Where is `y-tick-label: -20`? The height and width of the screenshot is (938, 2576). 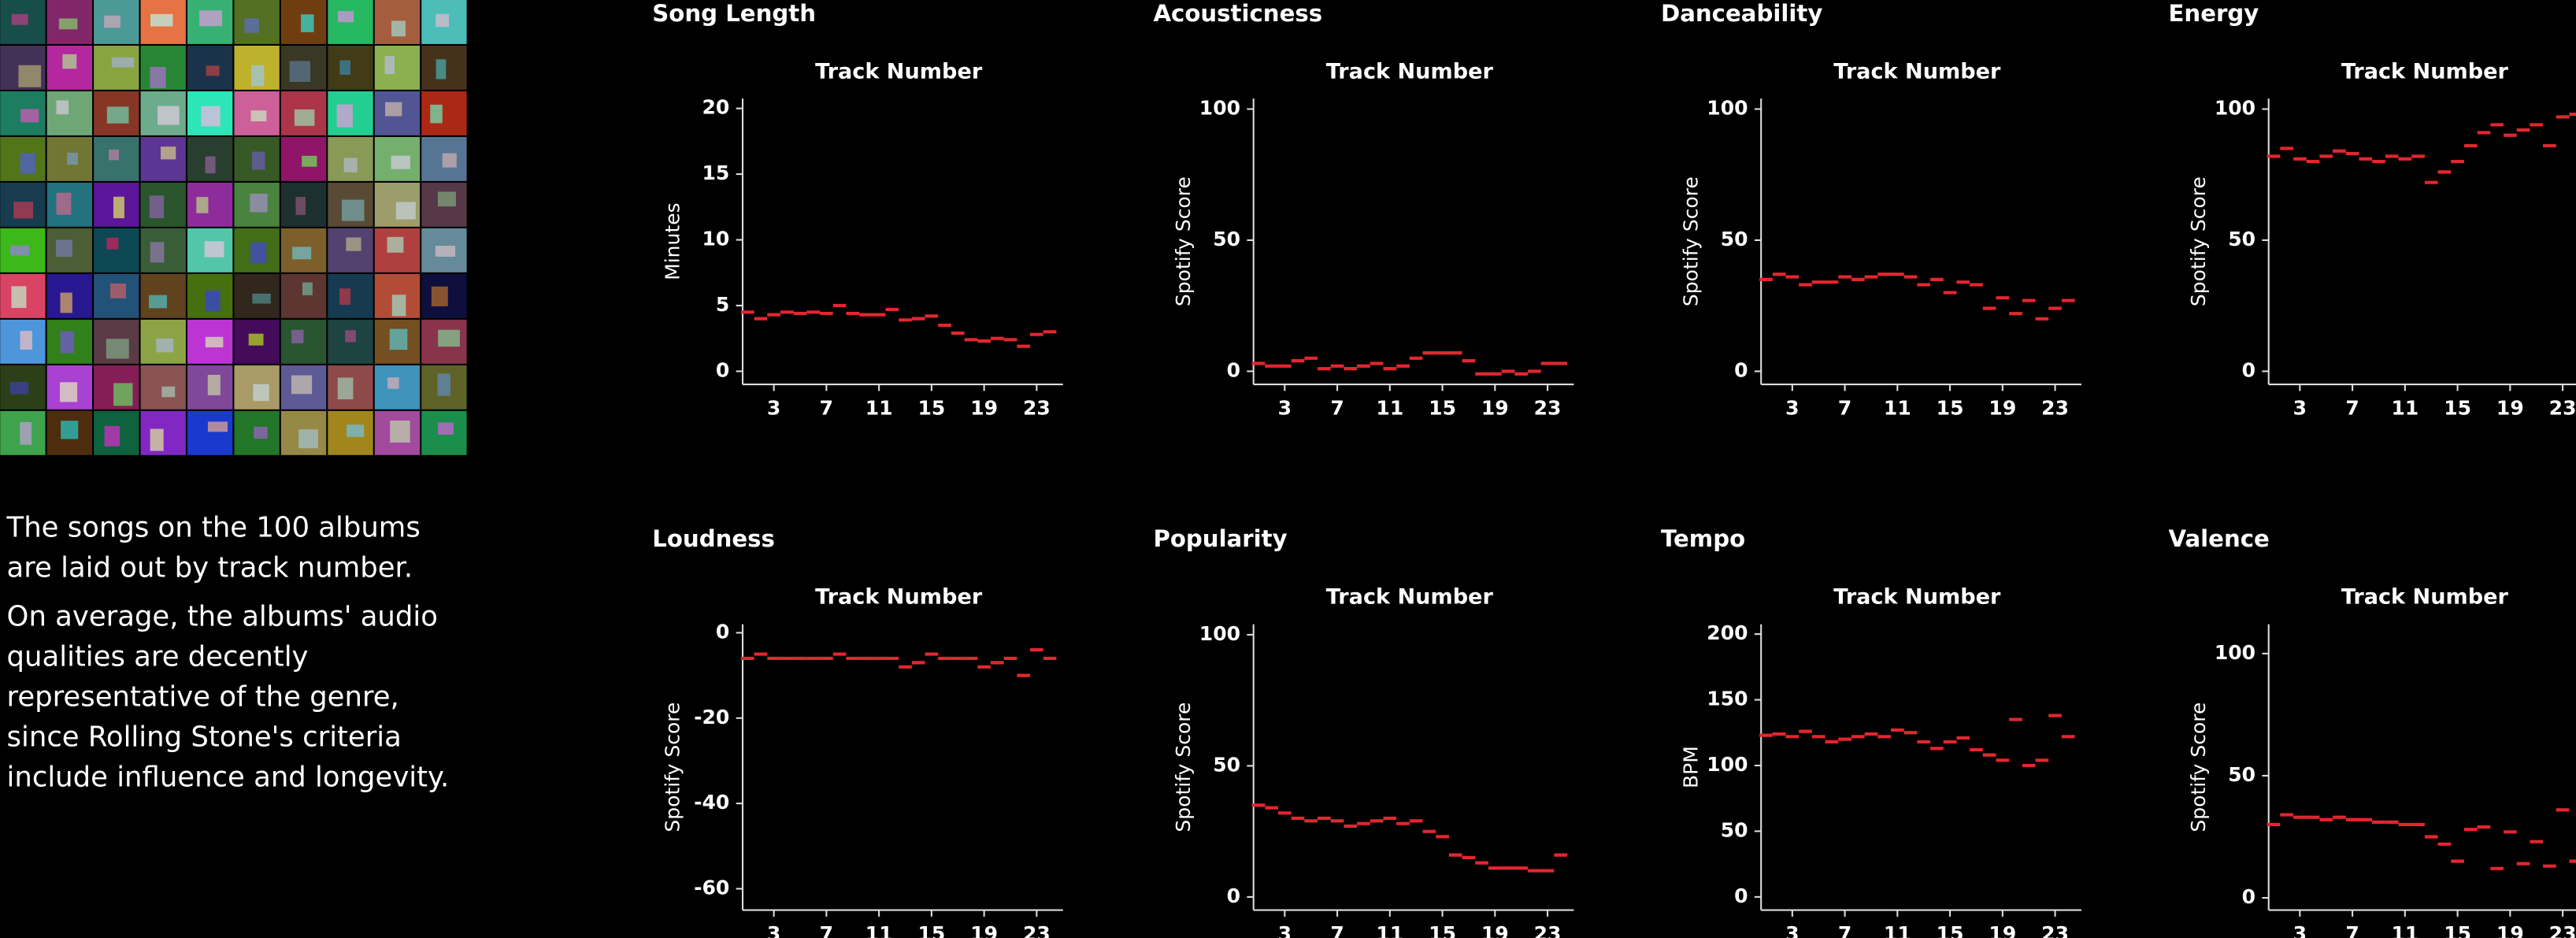
y-tick-label: -20 is located at coordinates (711, 717).